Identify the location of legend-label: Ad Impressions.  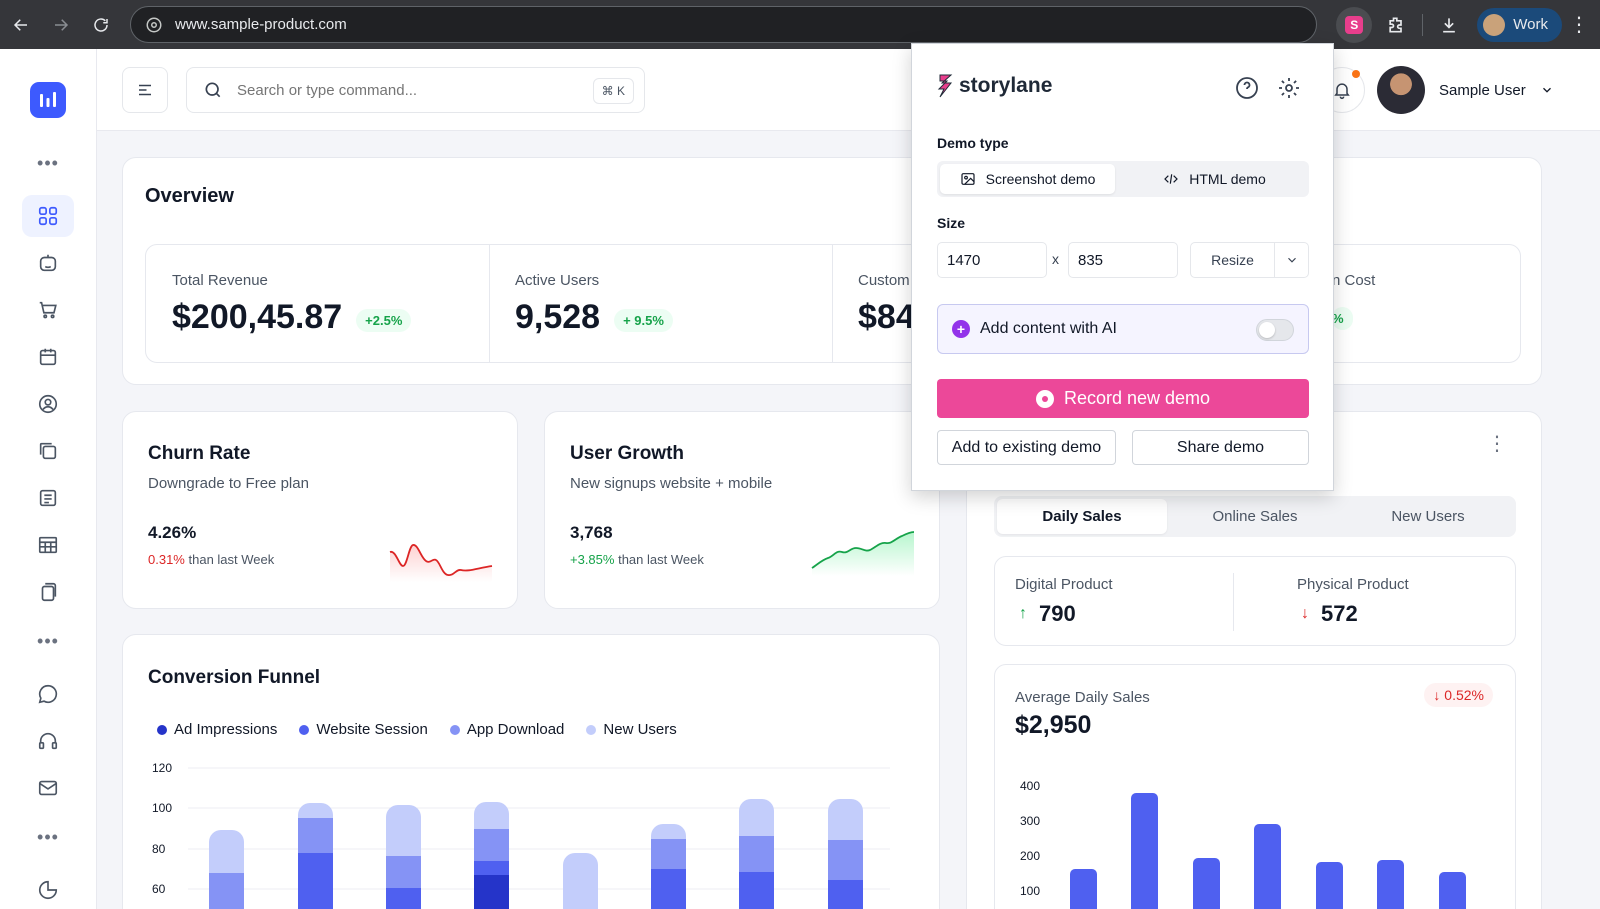
(226, 729).